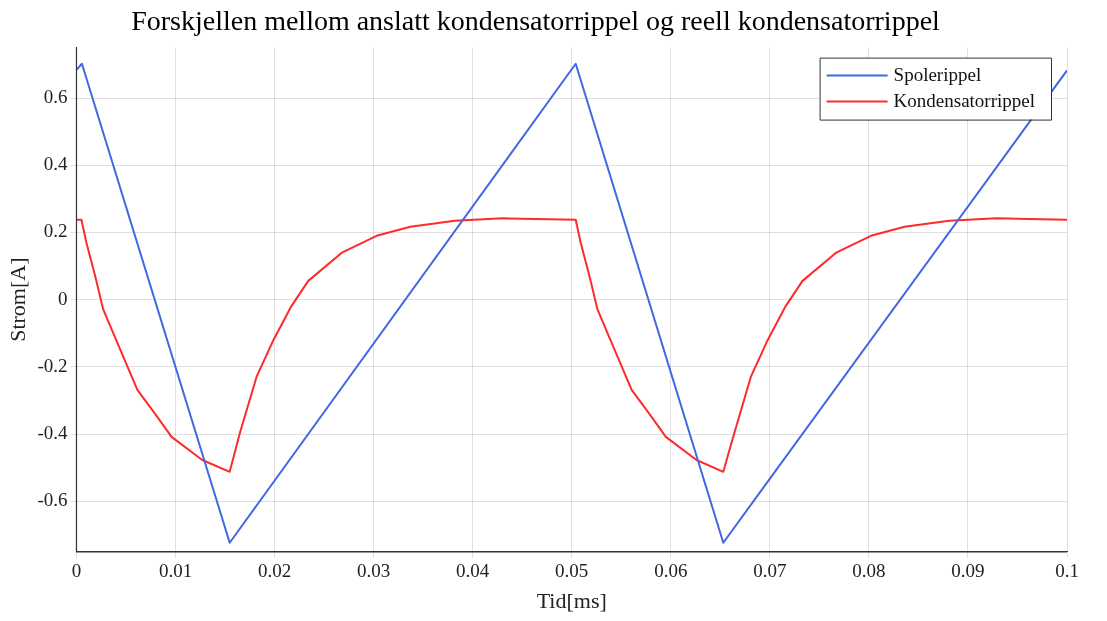 This screenshot has width=1107, height=621. What do you see at coordinates (76, 571) in the screenshot?
I see `x-tick-label: 0` at bounding box center [76, 571].